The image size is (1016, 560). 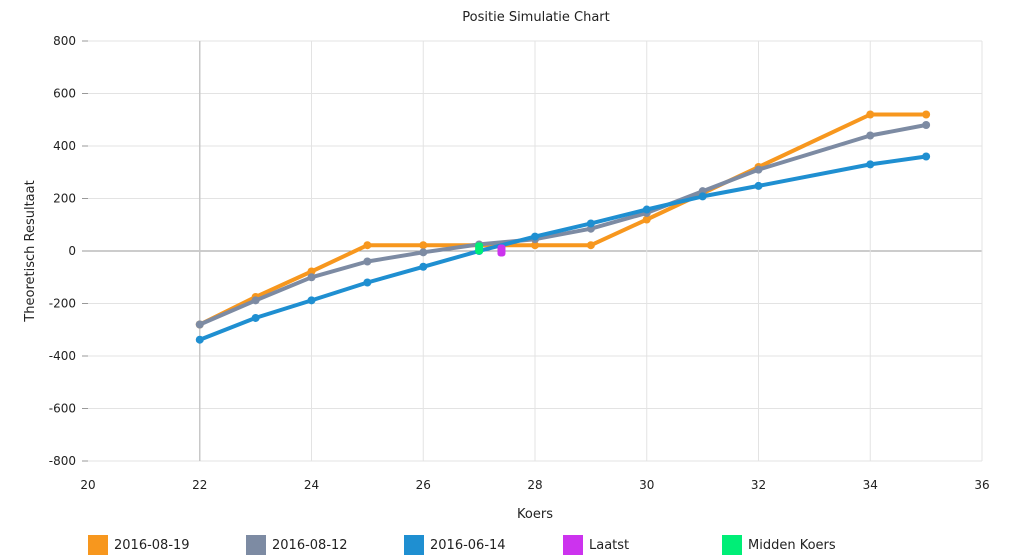 I want to click on x-tick-label: 20, so click(x=87, y=485).